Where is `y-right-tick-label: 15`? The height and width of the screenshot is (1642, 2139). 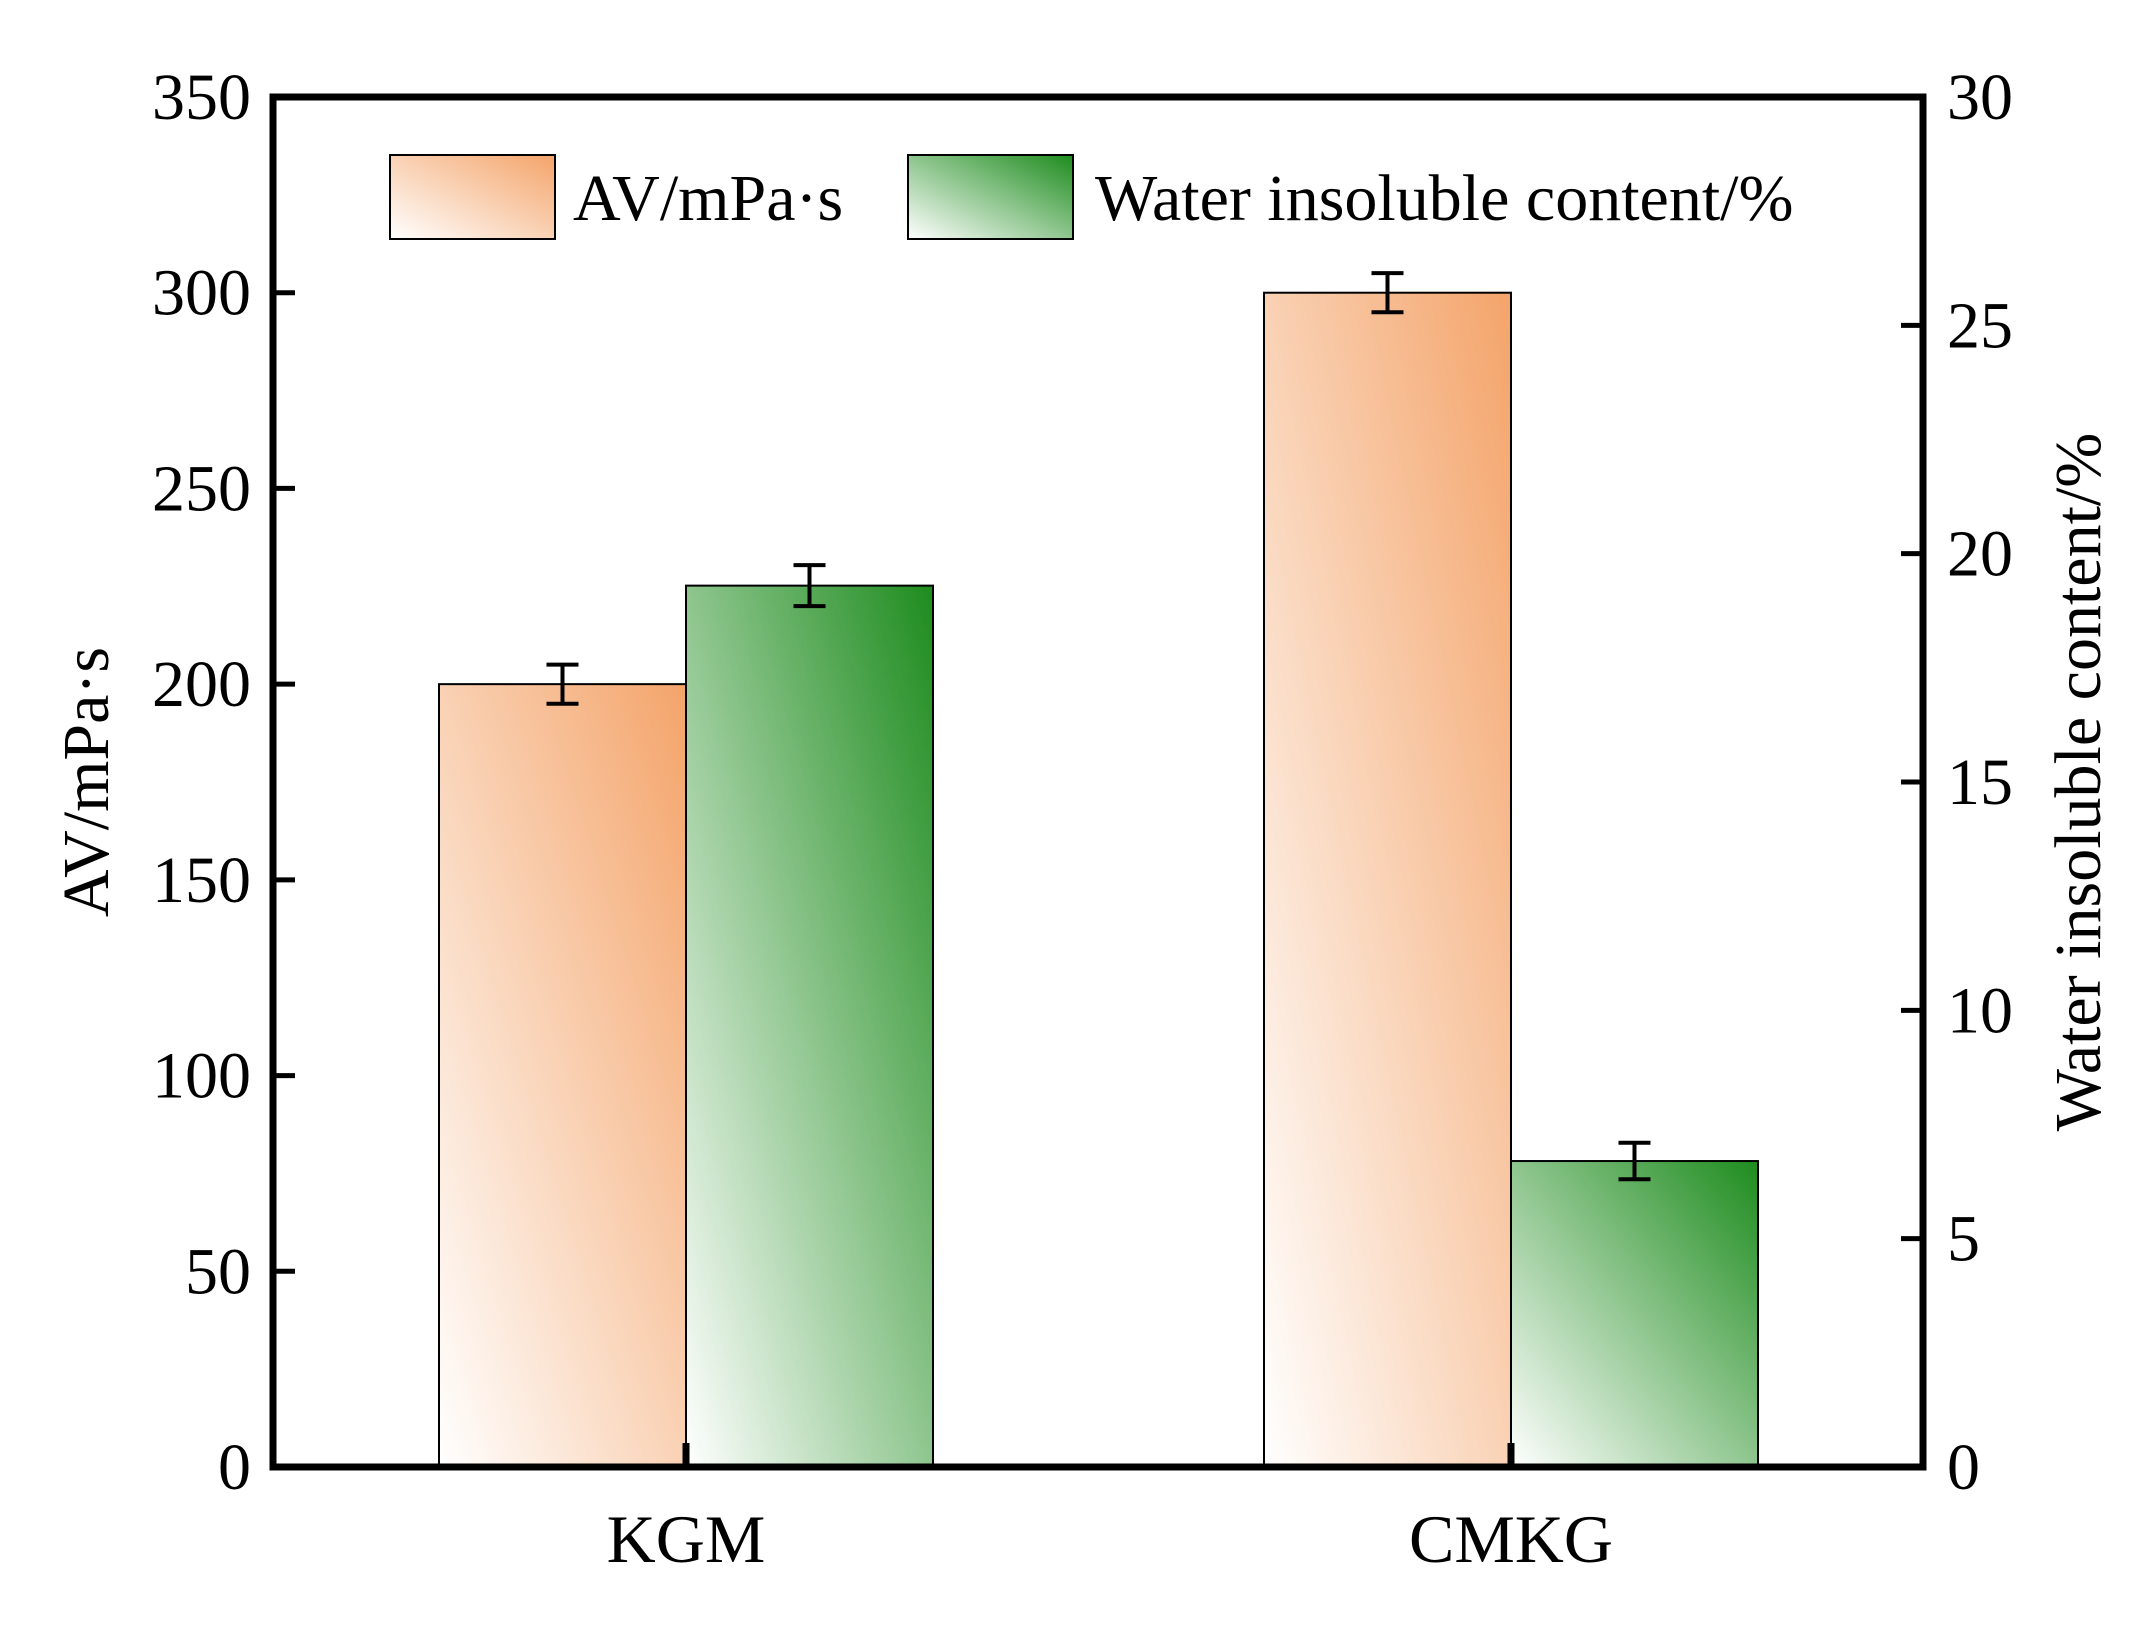 y-right-tick-label: 15 is located at coordinates (1980, 782).